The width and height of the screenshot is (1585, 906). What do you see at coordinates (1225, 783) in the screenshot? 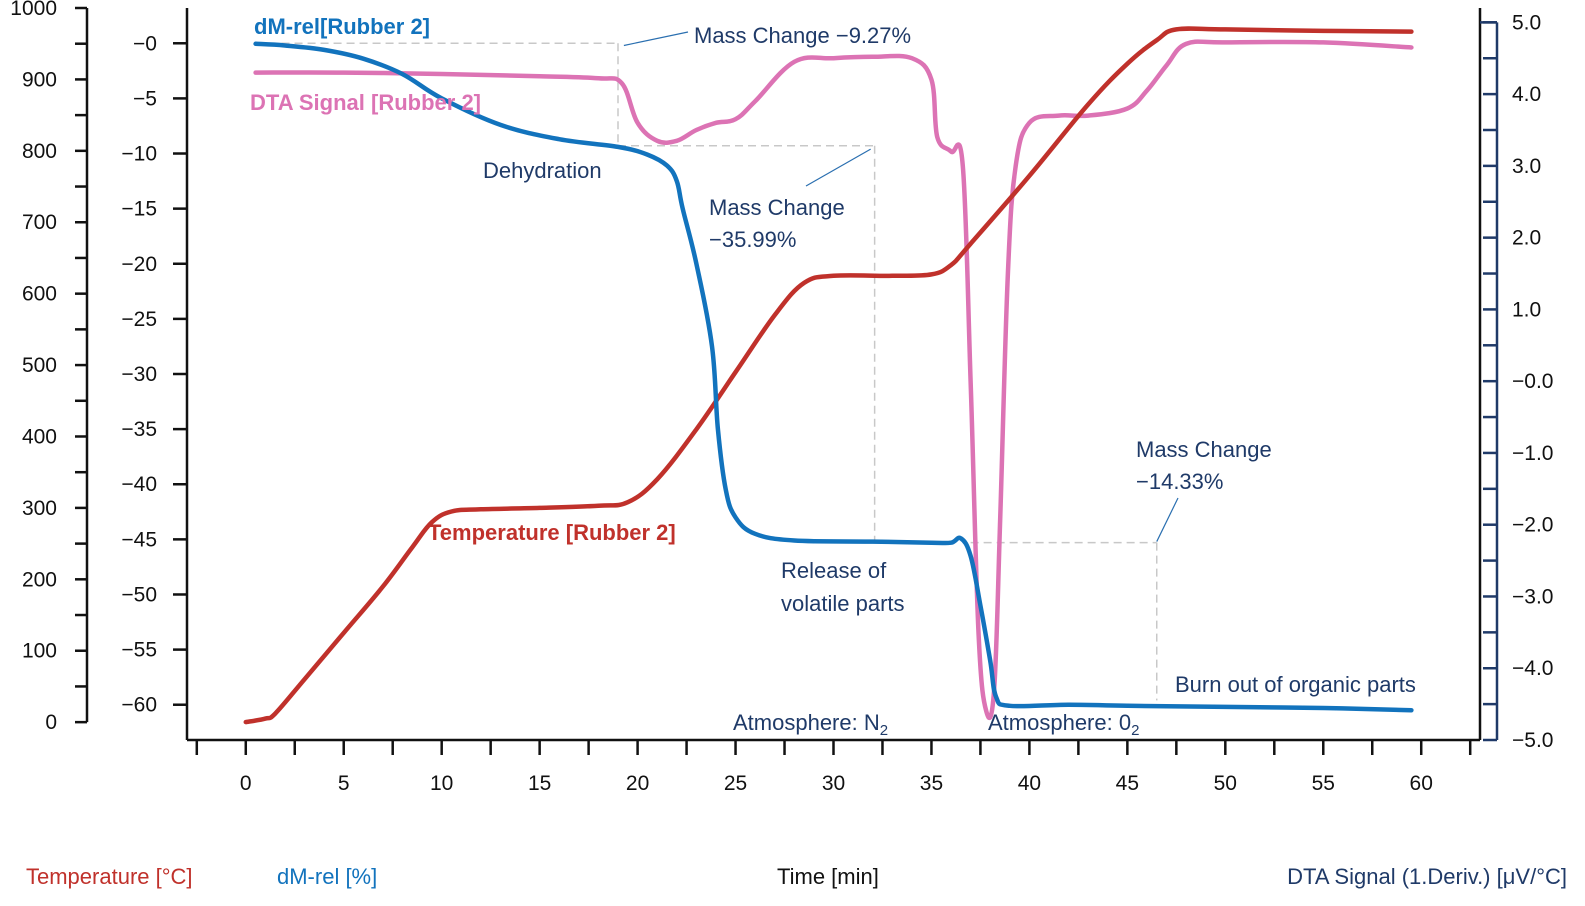
I see `x-tick-label: 50` at bounding box center [1225, 783].